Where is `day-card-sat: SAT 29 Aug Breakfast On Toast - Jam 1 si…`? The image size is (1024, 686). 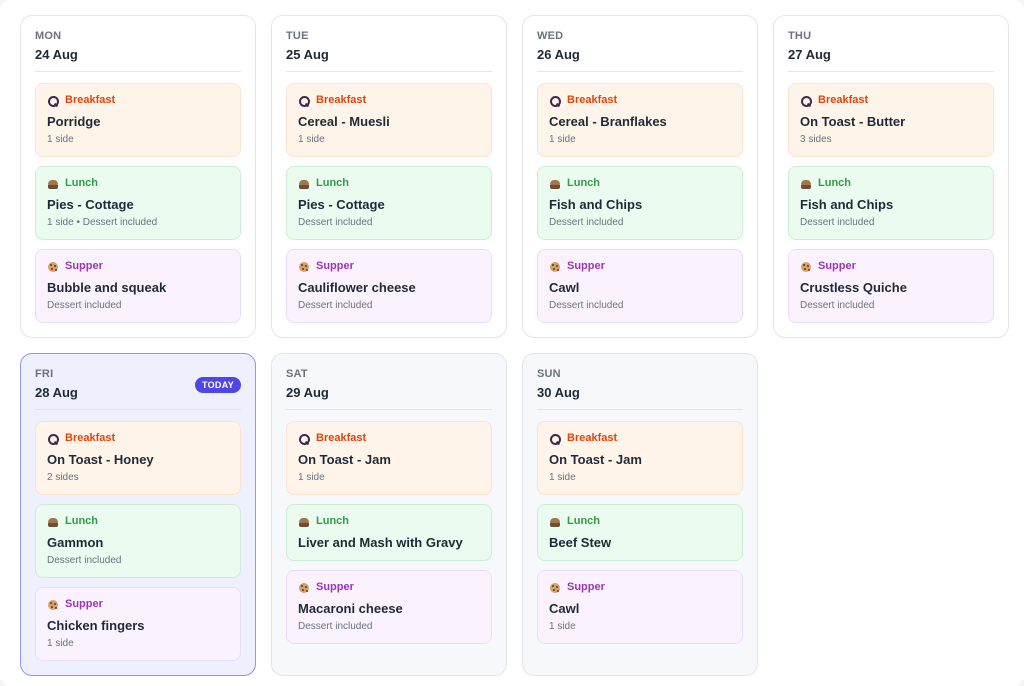 day-card-sat: SAT 29 Aug Breakfast On Toast - Jam 1 si… is located at coordinates (389, 514).